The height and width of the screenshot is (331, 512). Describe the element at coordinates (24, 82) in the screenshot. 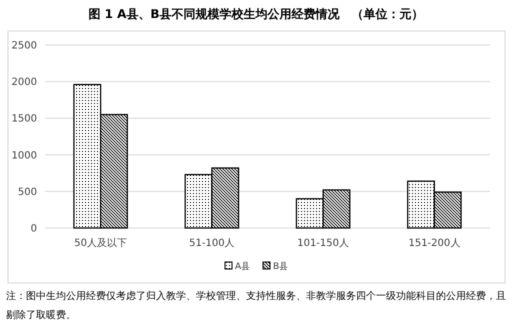

I see `y-tick-label: 2000` at that location.